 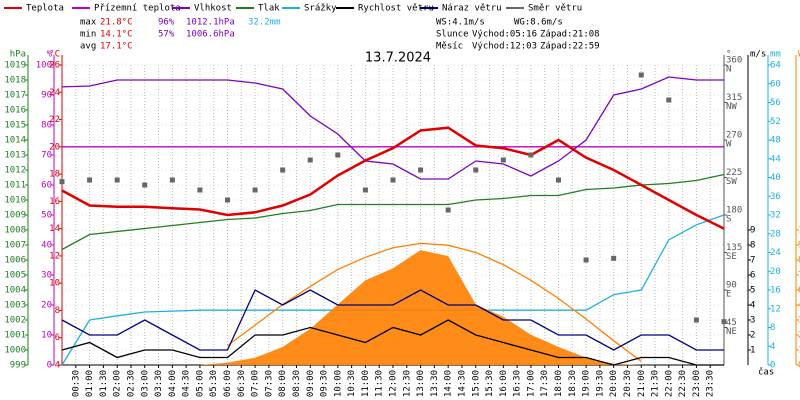 What do you see at coordinates (320, 9) in the screenshot?
I see `legend-label: Srážky` at bounding box center [320, 9].